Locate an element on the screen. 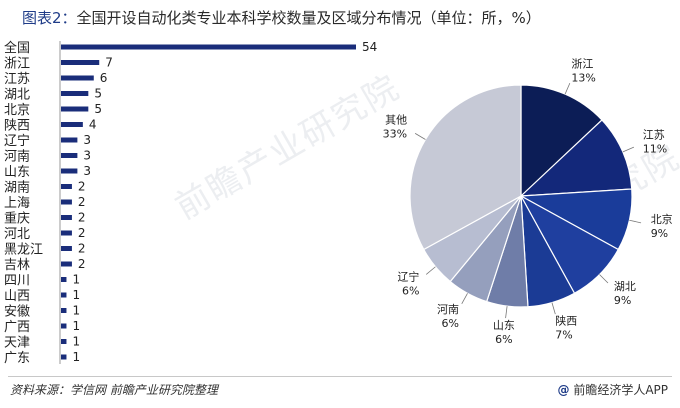  bar-category-label: 黑龙江 is located at coordinates (23, 250).